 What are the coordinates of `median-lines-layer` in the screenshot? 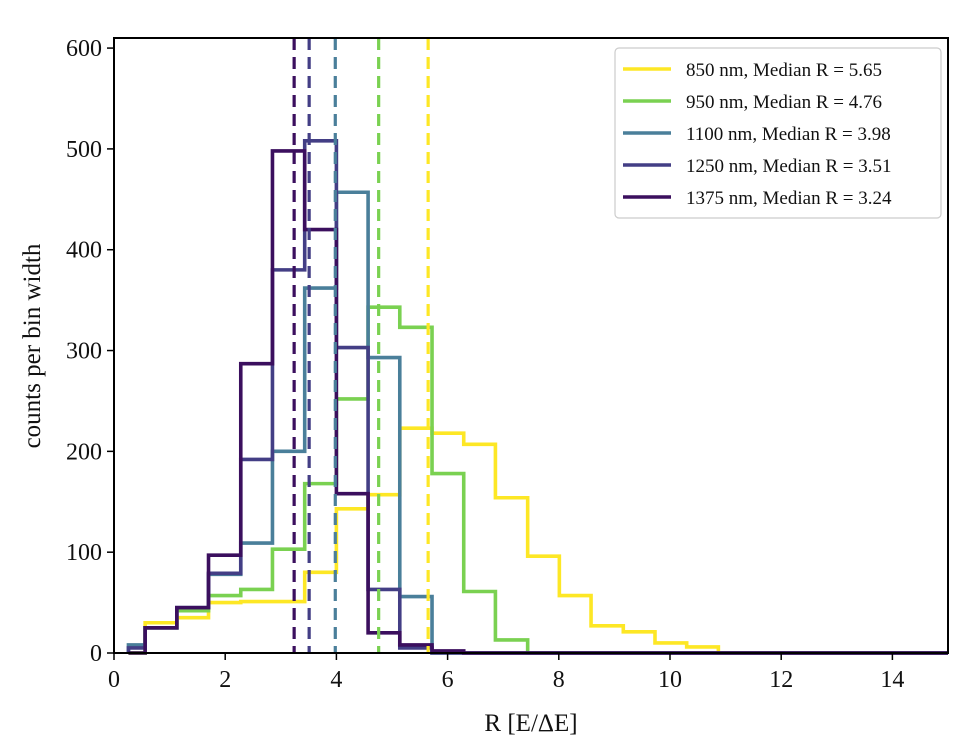 It's located at (361, 345).